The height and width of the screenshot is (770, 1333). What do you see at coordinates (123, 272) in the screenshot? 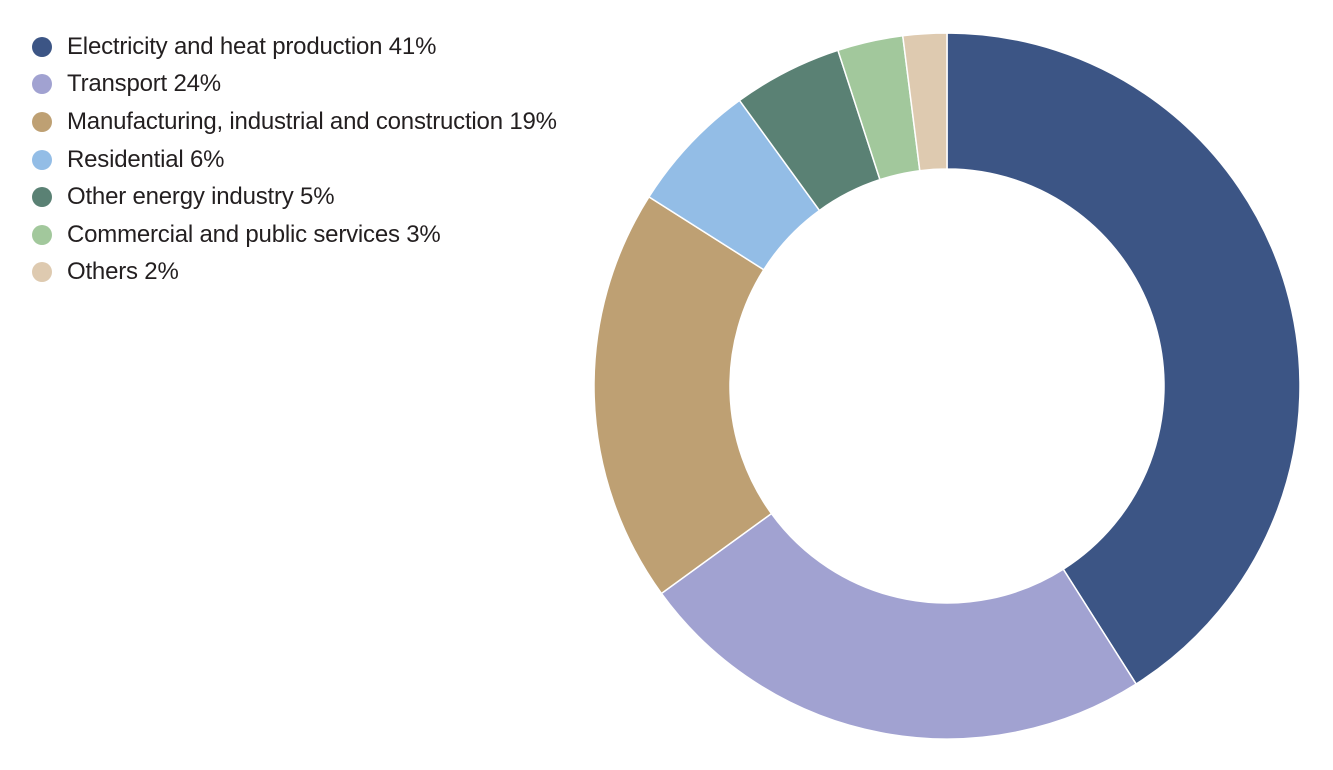
I see `legend-label: Others 2%` at bounding box center [123, 272].